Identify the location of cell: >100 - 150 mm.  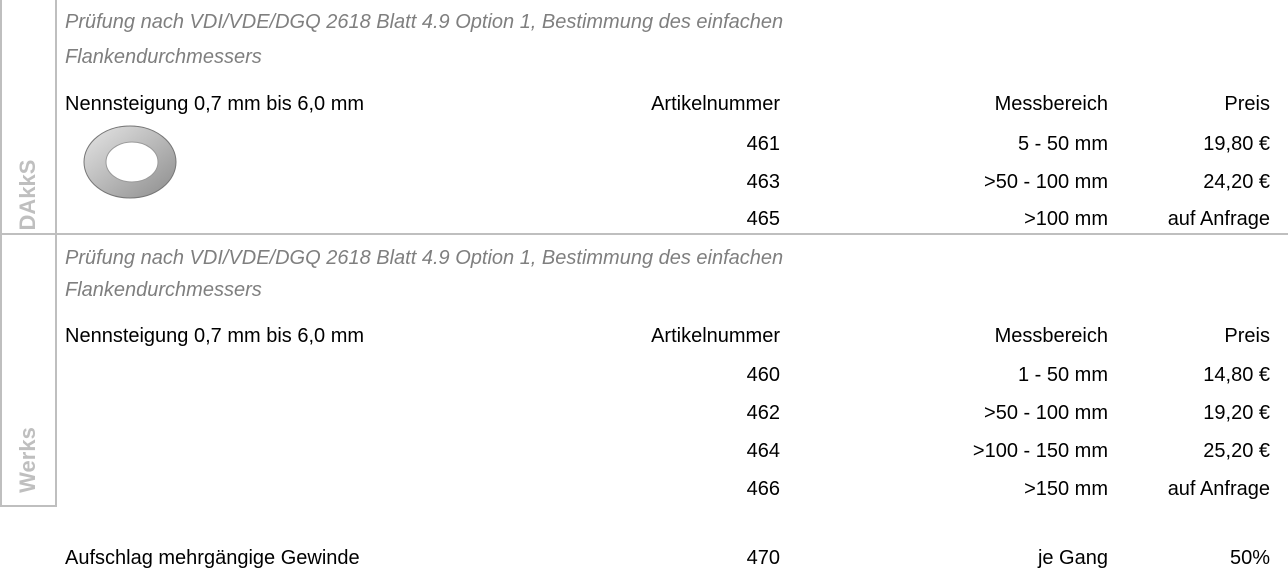
(1040, 451).